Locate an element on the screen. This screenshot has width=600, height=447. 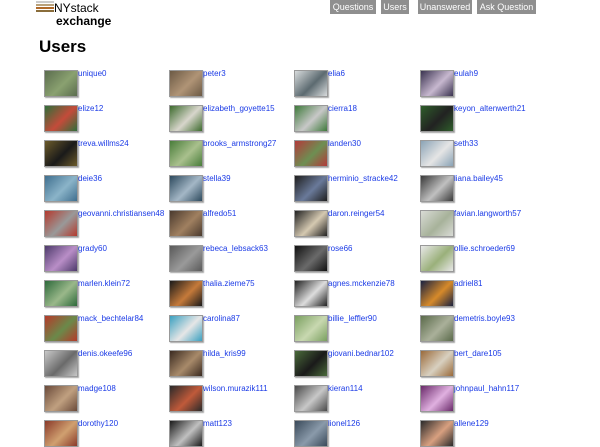
user-name-link: landen30 is located at coordinates (344, 143).